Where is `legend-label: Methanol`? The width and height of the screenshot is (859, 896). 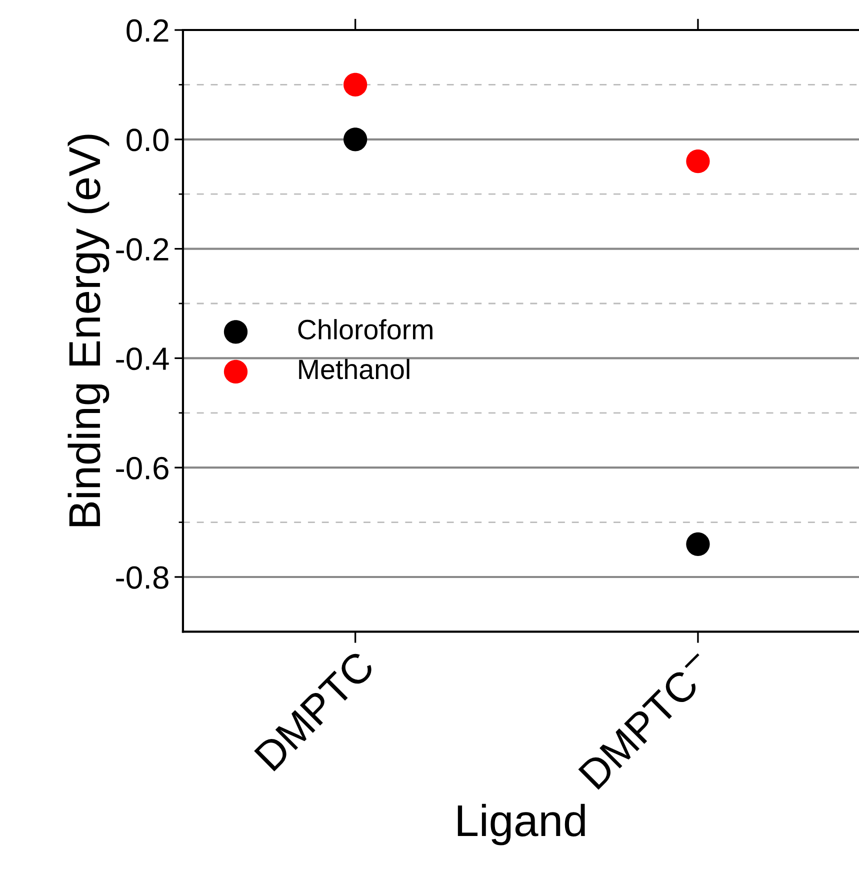
legend-label: Methanol is located at coordinates (354, 369).